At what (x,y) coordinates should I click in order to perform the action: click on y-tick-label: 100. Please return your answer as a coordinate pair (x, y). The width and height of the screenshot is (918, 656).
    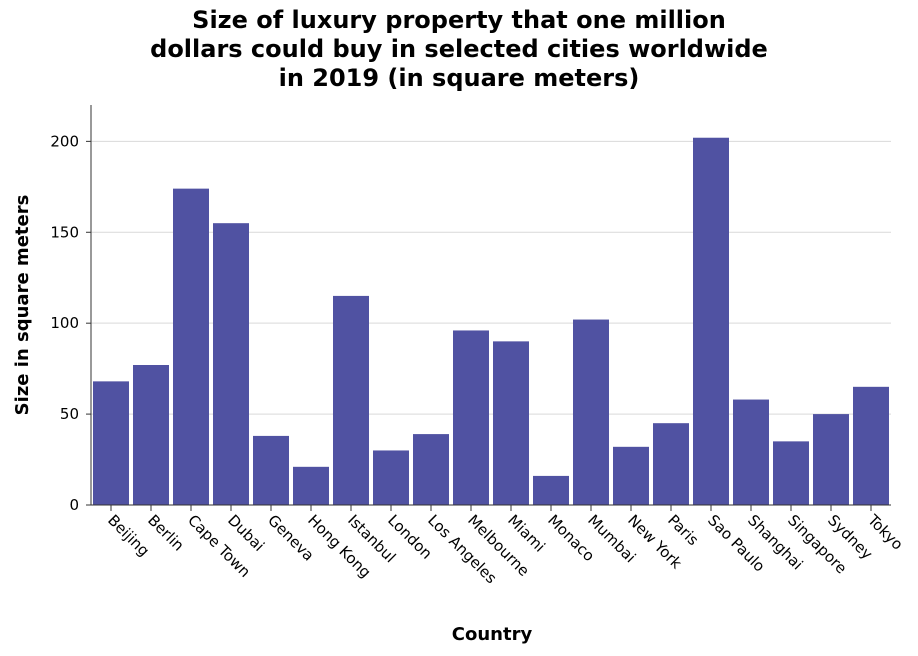
    Looking at the image, I should click on (64, 323).